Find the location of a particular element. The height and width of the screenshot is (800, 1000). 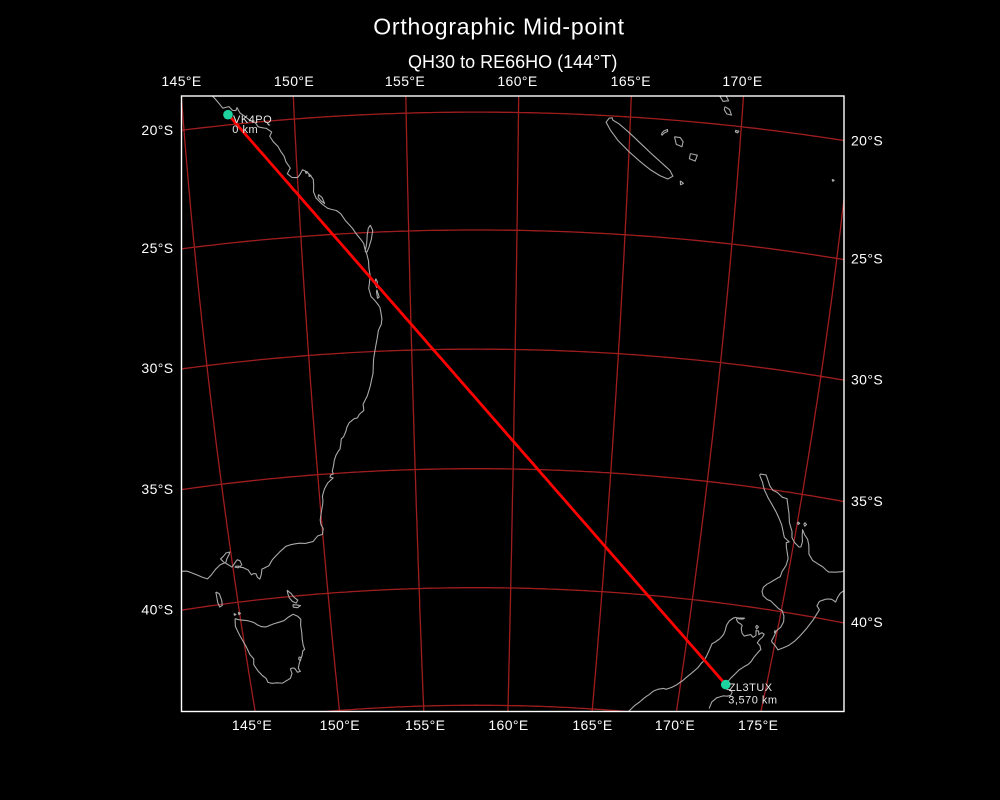

svg-text: 0 km is located at coordinates (245, 130).